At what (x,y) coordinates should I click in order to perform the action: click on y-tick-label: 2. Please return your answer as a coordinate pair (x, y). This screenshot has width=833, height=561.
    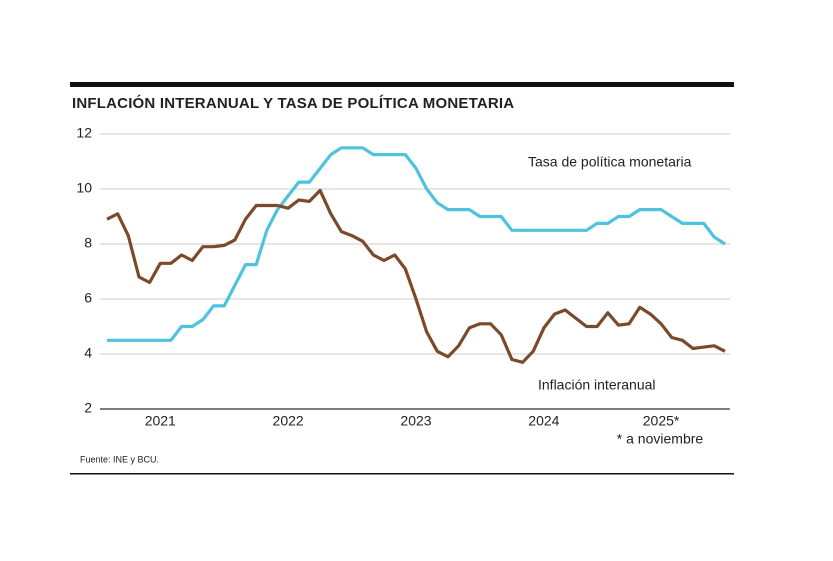
    Looking at the image, I should click on (88, 408).